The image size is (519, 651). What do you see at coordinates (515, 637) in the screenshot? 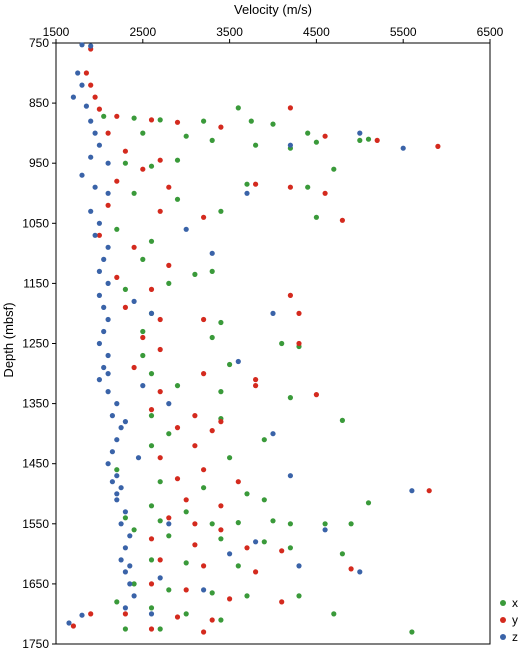
I see `legend-label-z: z` at bounding box center [515, 637].